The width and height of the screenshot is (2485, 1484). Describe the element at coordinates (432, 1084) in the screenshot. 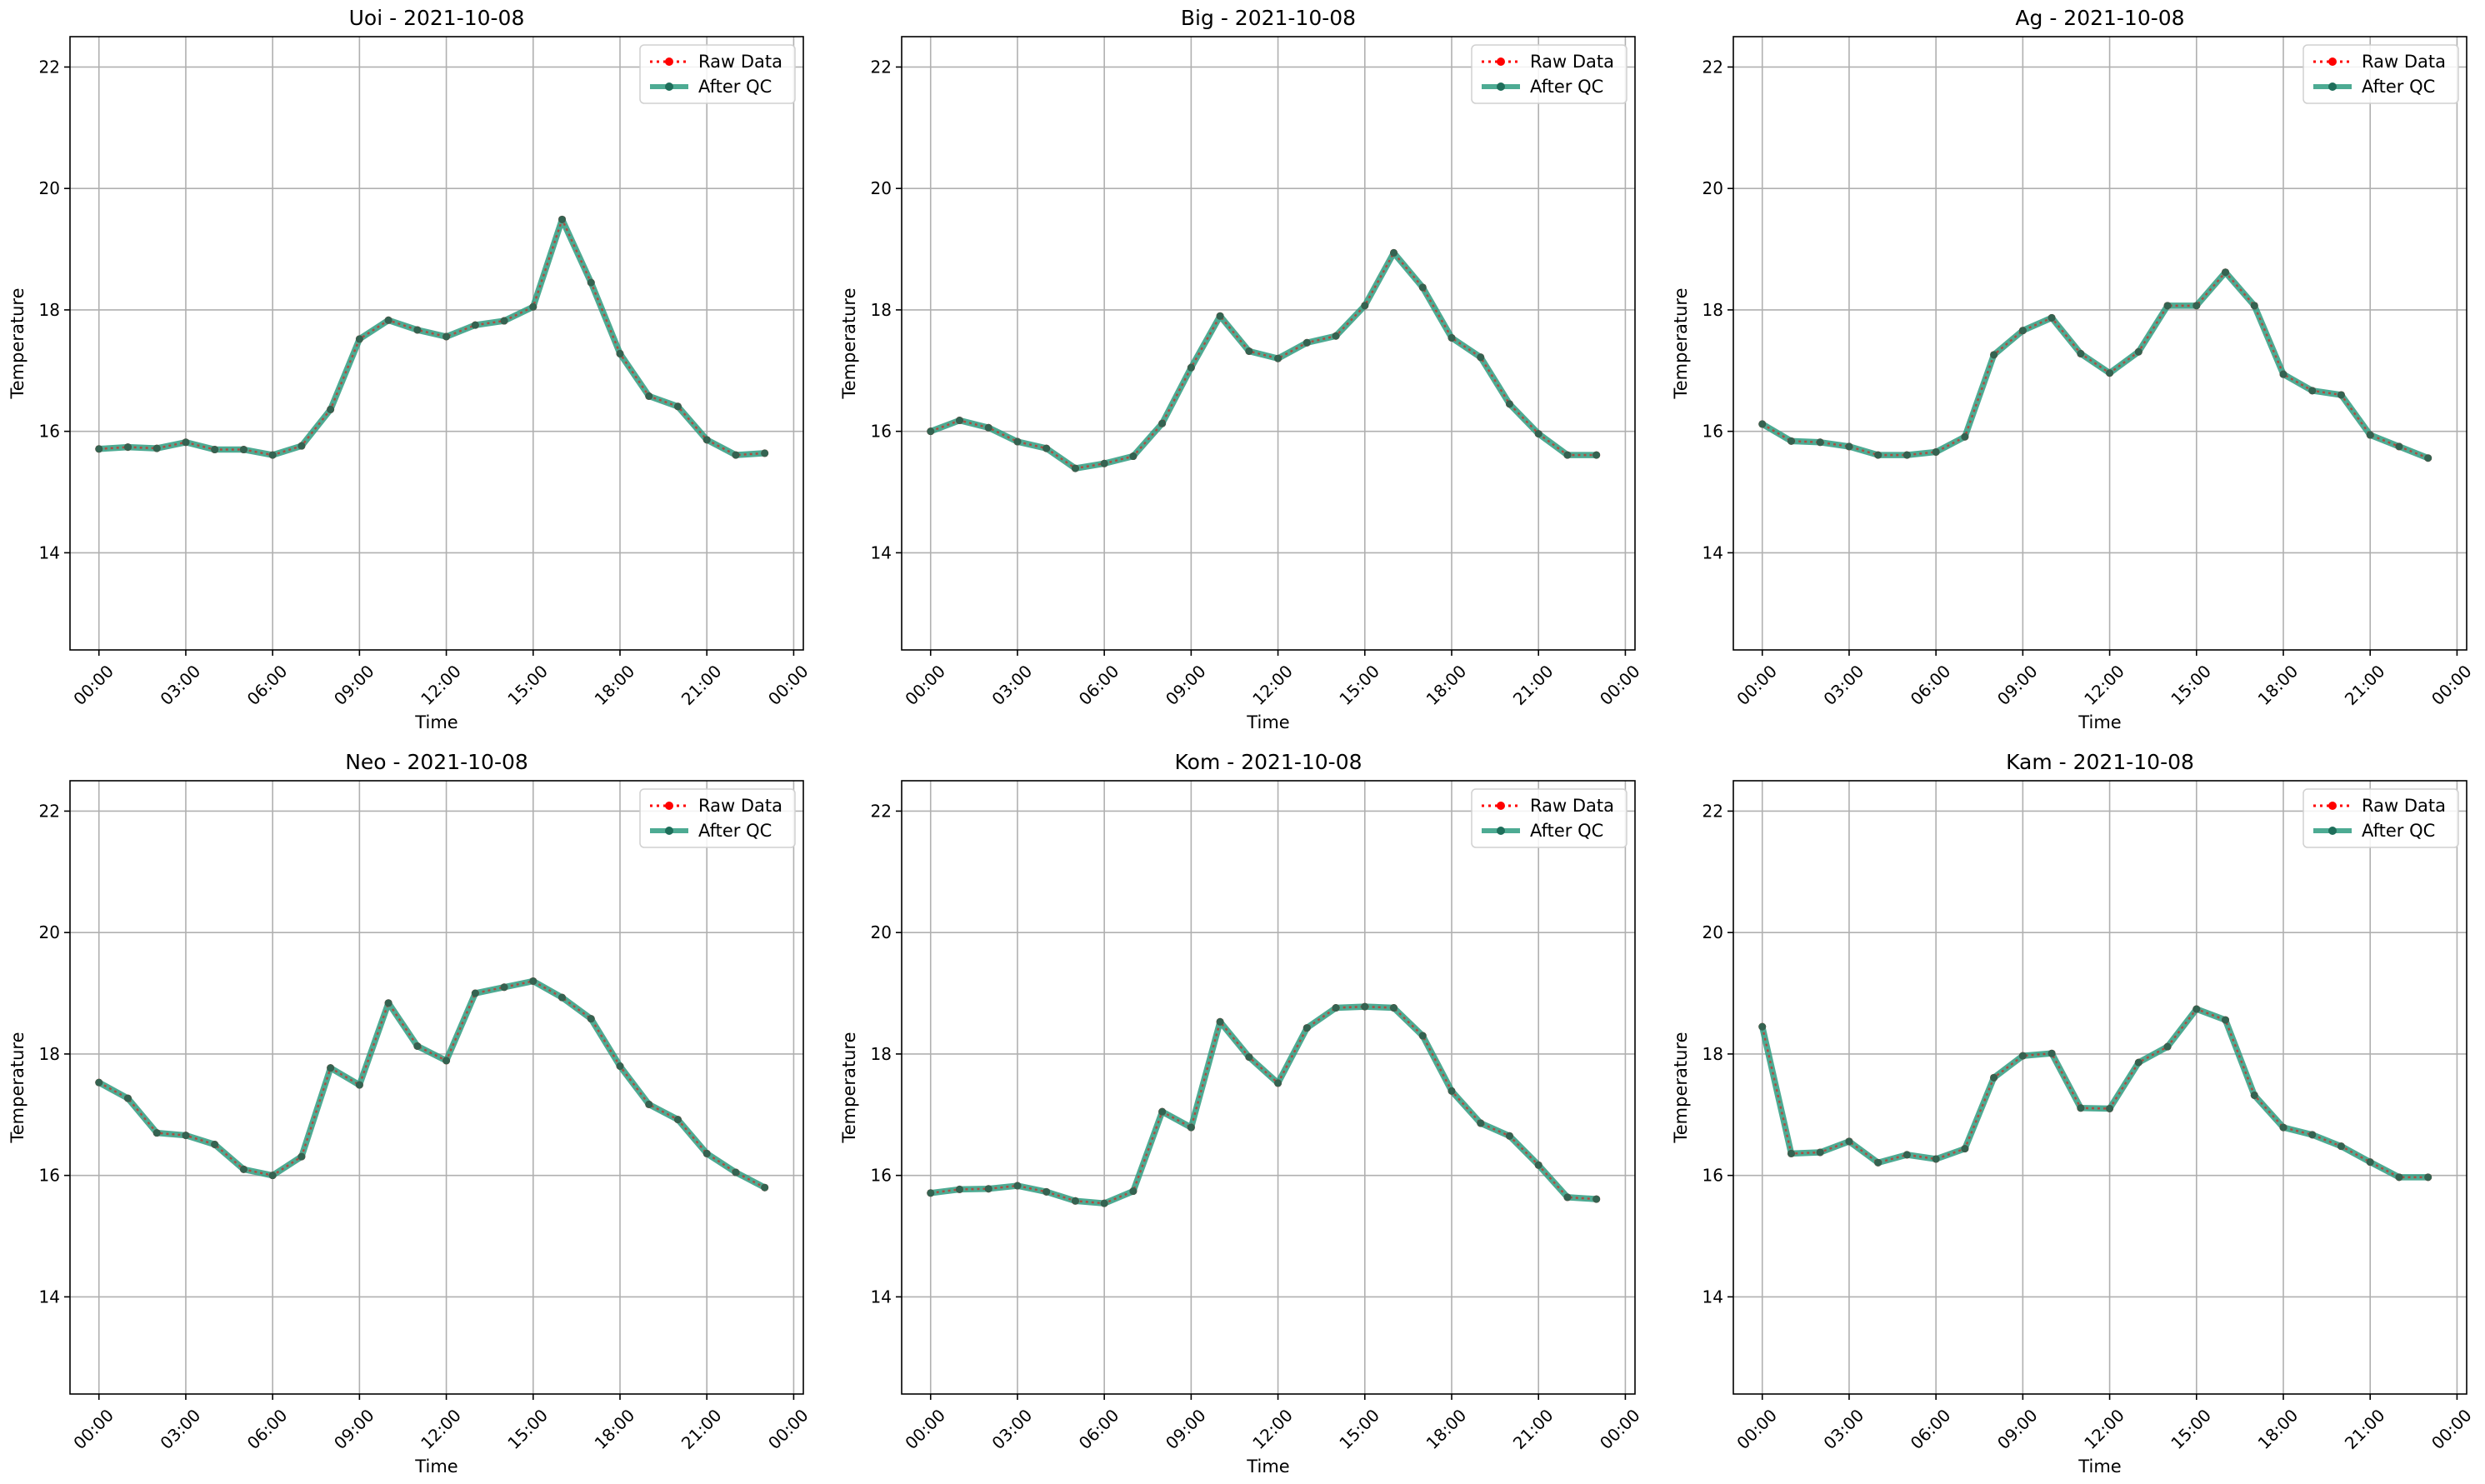

I see `series-after-qc-line` at that location.